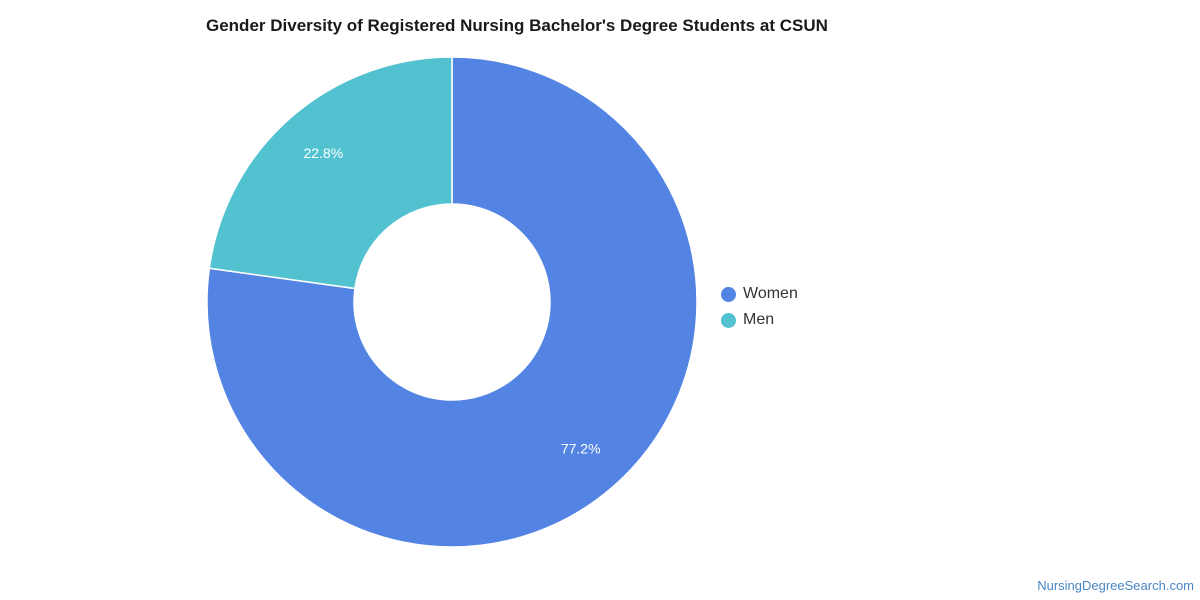  I want to click on legend-swatch-women, so click(728, 294).